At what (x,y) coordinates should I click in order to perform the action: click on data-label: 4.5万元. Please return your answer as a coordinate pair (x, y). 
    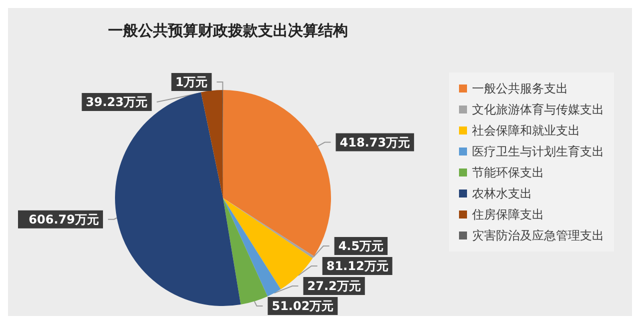
    Looking at the image, I should click on (361, 246).